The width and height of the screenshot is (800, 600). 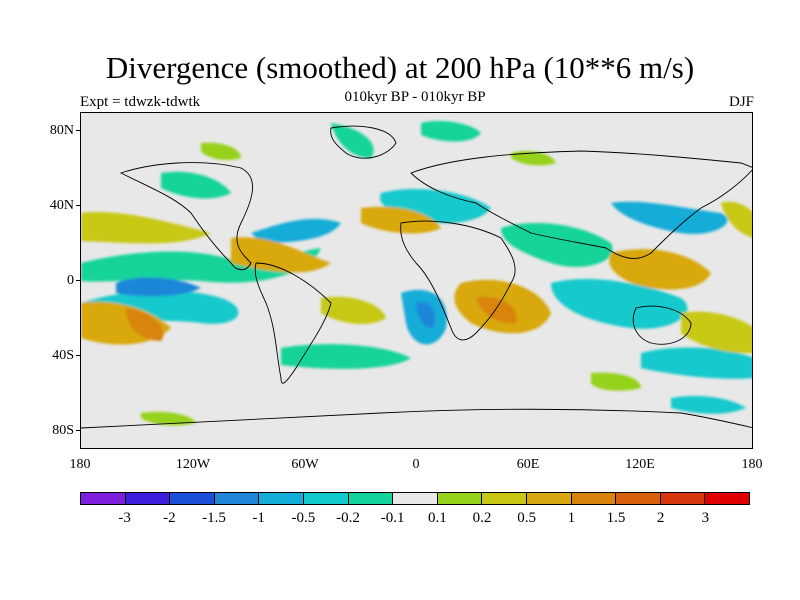 I want to click on colorbar-label: -0.1, so click(x=392, y=518).